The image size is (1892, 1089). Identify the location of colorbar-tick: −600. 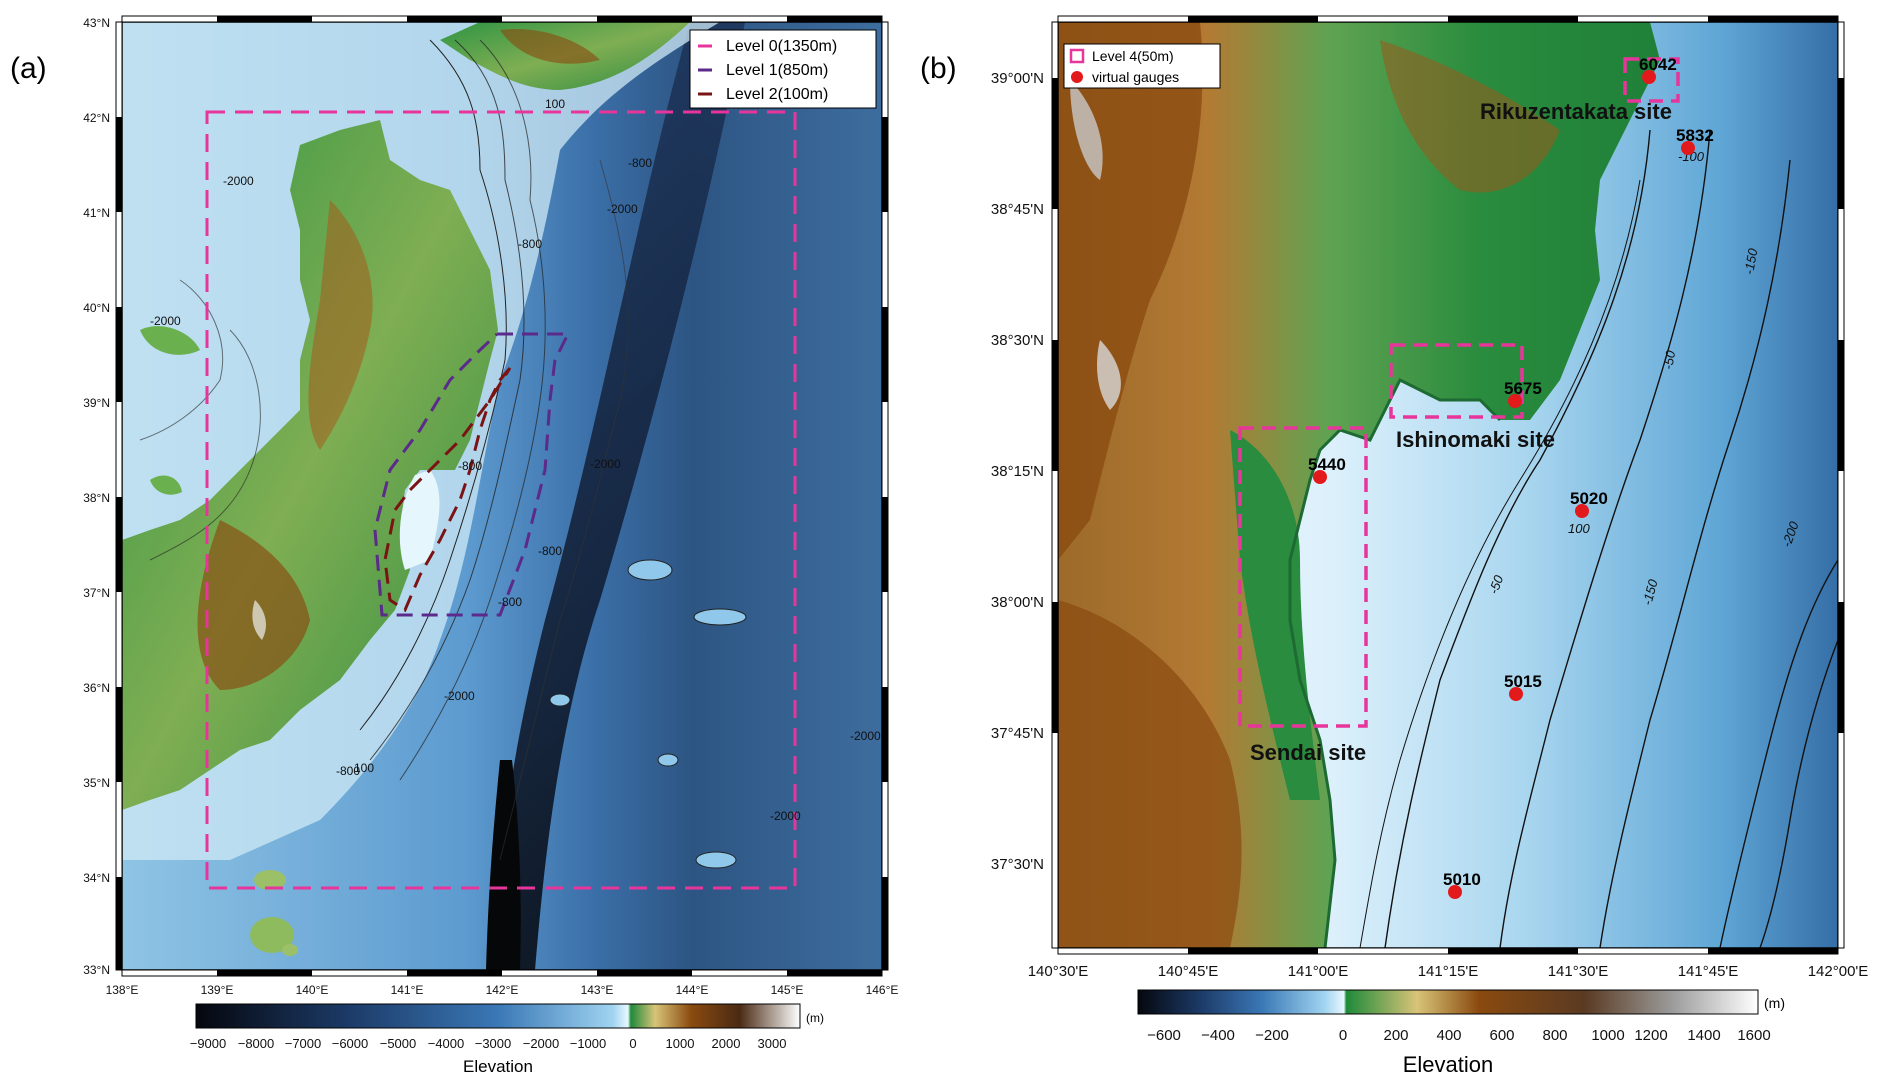
(1164, 1035).